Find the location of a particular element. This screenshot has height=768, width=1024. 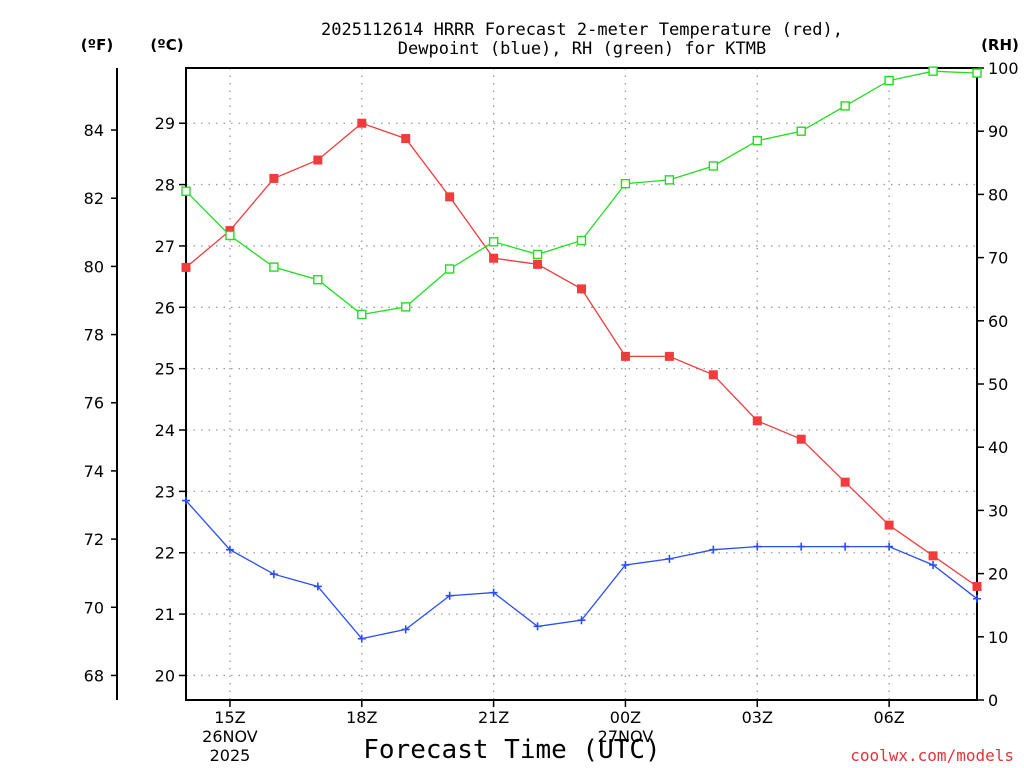

rh-tick-label: 80 is located at coordinates (998, 194).